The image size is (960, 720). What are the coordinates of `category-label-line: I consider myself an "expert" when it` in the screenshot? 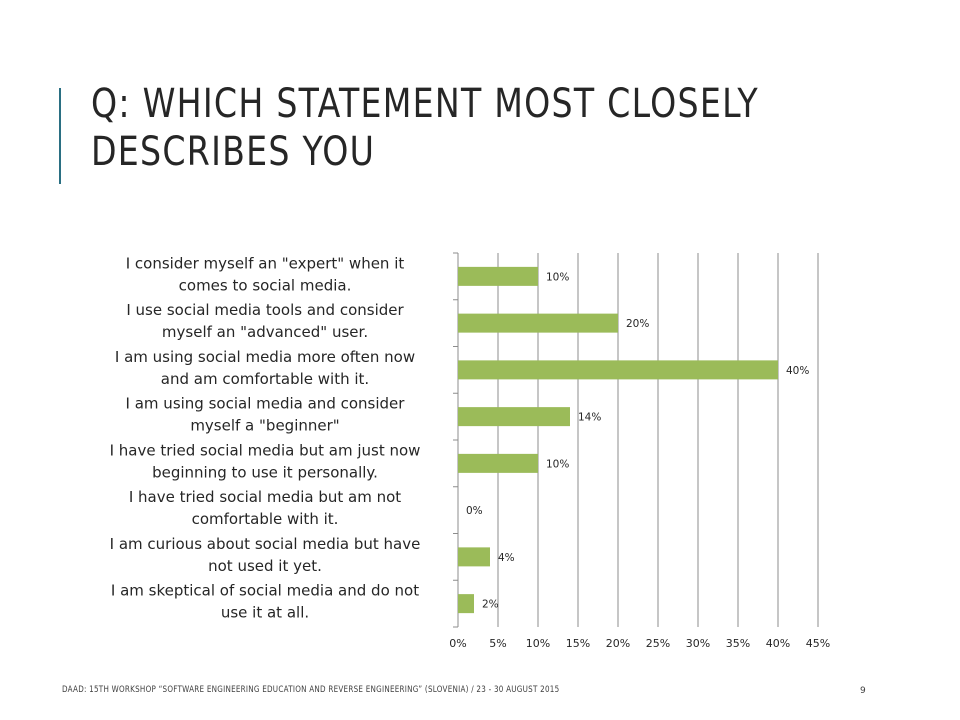 It's located at (265, 263).